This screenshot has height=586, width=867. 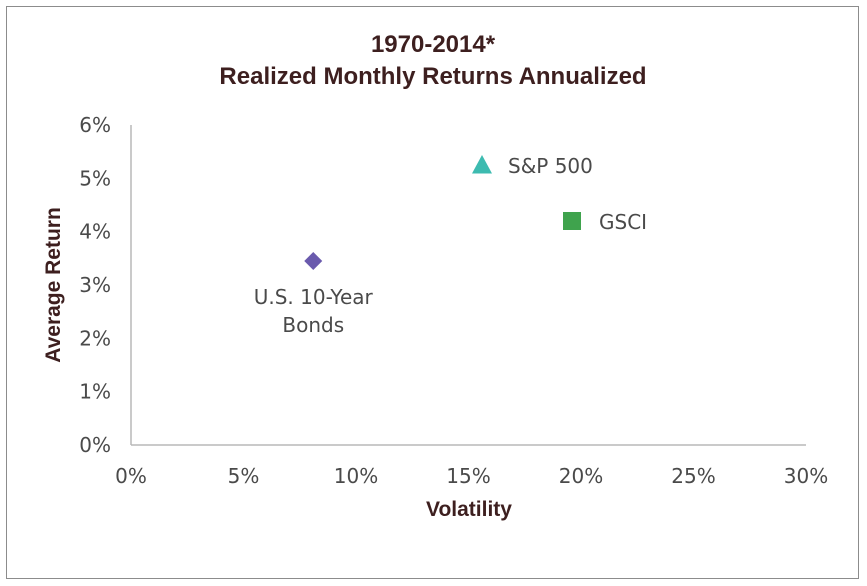 What do you see at coordinates (95, 392) in the screenshot?
I see `y-tick-label: 1%` at bounding box center [95, 392].